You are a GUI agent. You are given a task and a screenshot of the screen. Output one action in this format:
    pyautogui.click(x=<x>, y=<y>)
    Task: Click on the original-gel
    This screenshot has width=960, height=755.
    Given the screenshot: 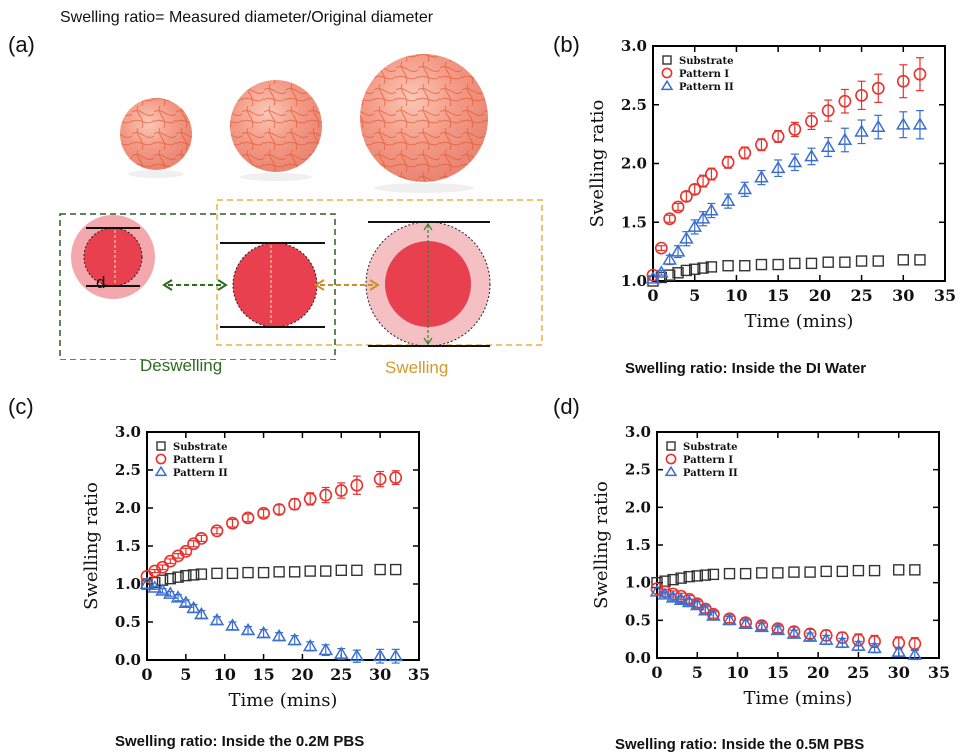 What is the action you would take?
    pyautogui.click(x=272, y=285)
    